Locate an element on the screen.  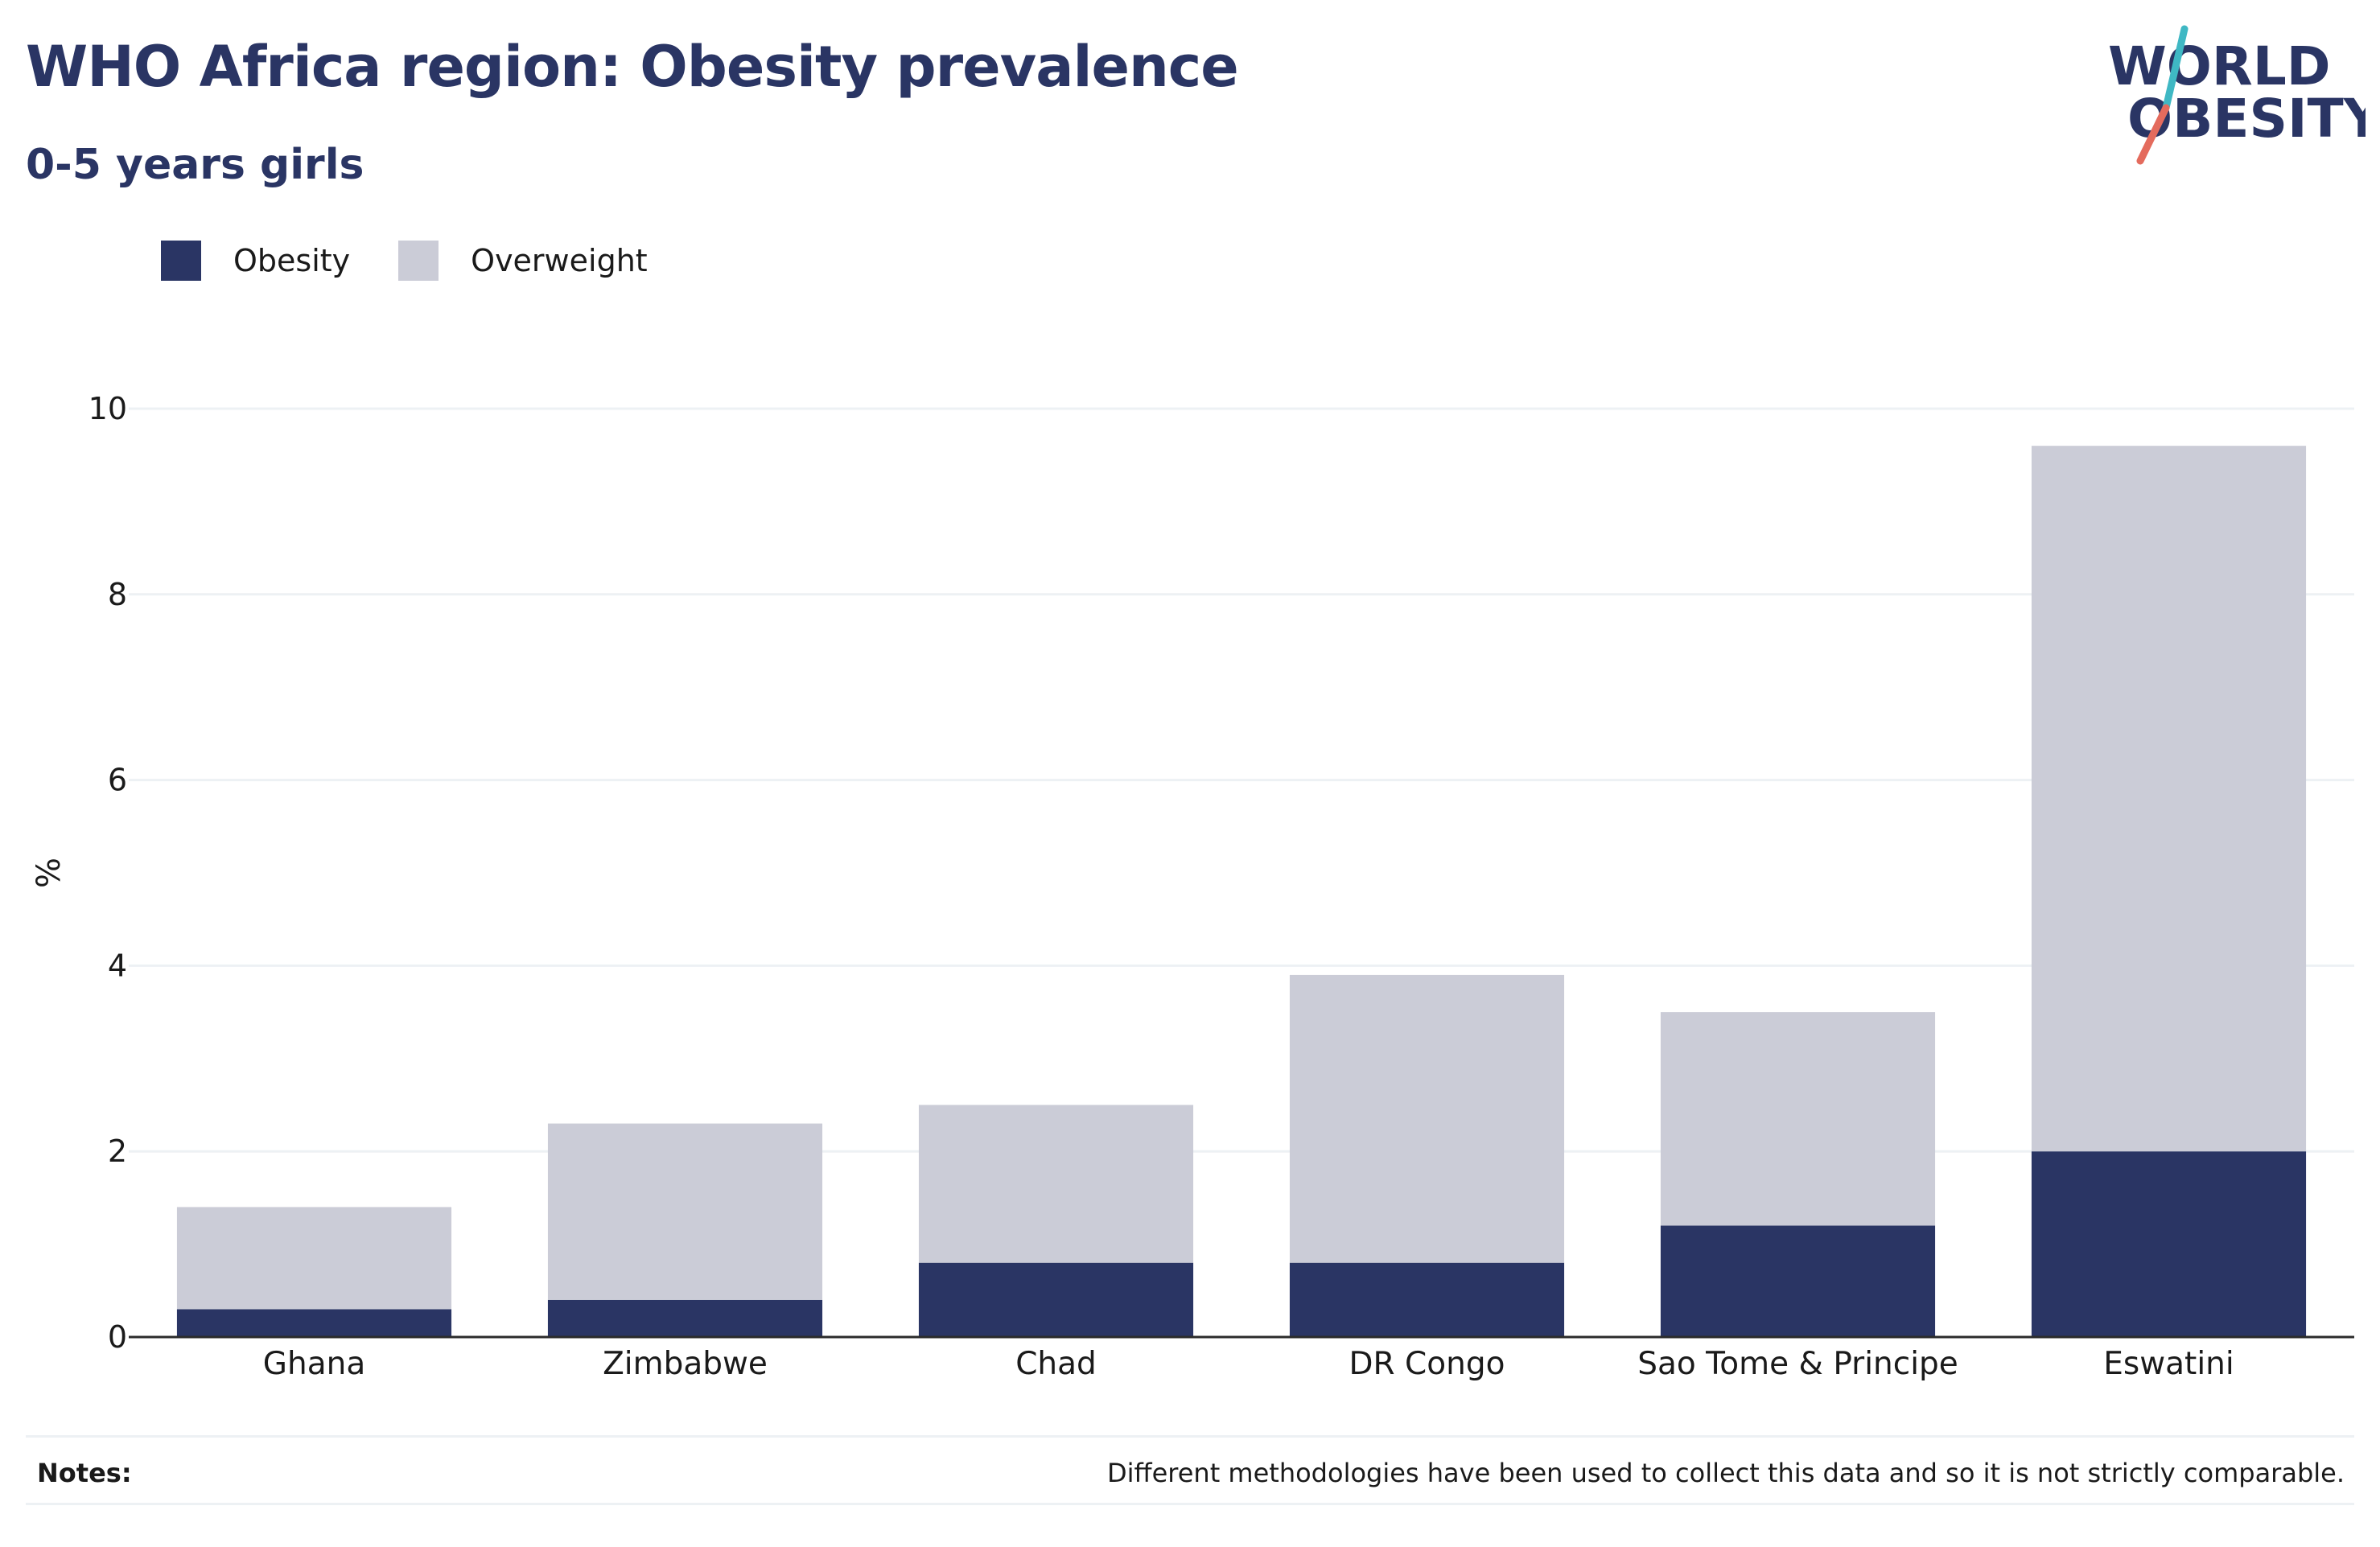
notes-label: Notes: is located at coordinates (84, 1473).